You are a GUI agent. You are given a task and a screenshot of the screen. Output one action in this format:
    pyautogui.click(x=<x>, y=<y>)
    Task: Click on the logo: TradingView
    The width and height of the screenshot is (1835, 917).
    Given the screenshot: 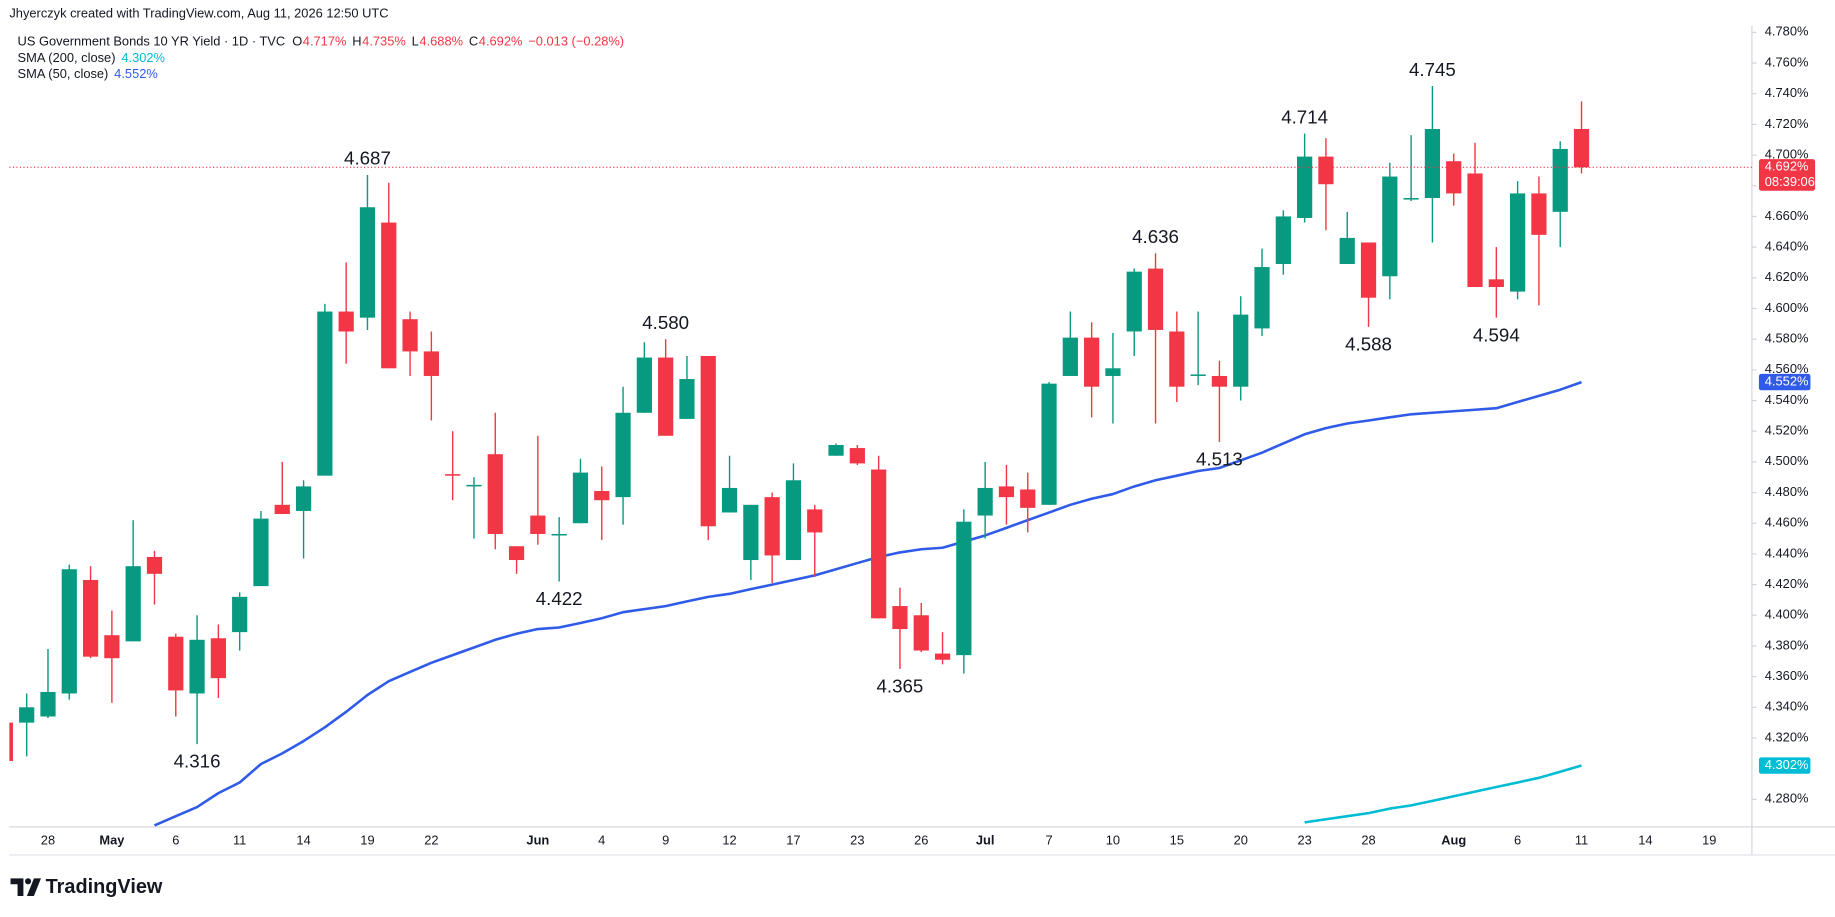 What is the action you would take?
    pyautogui.click(x=86, y=887)
    